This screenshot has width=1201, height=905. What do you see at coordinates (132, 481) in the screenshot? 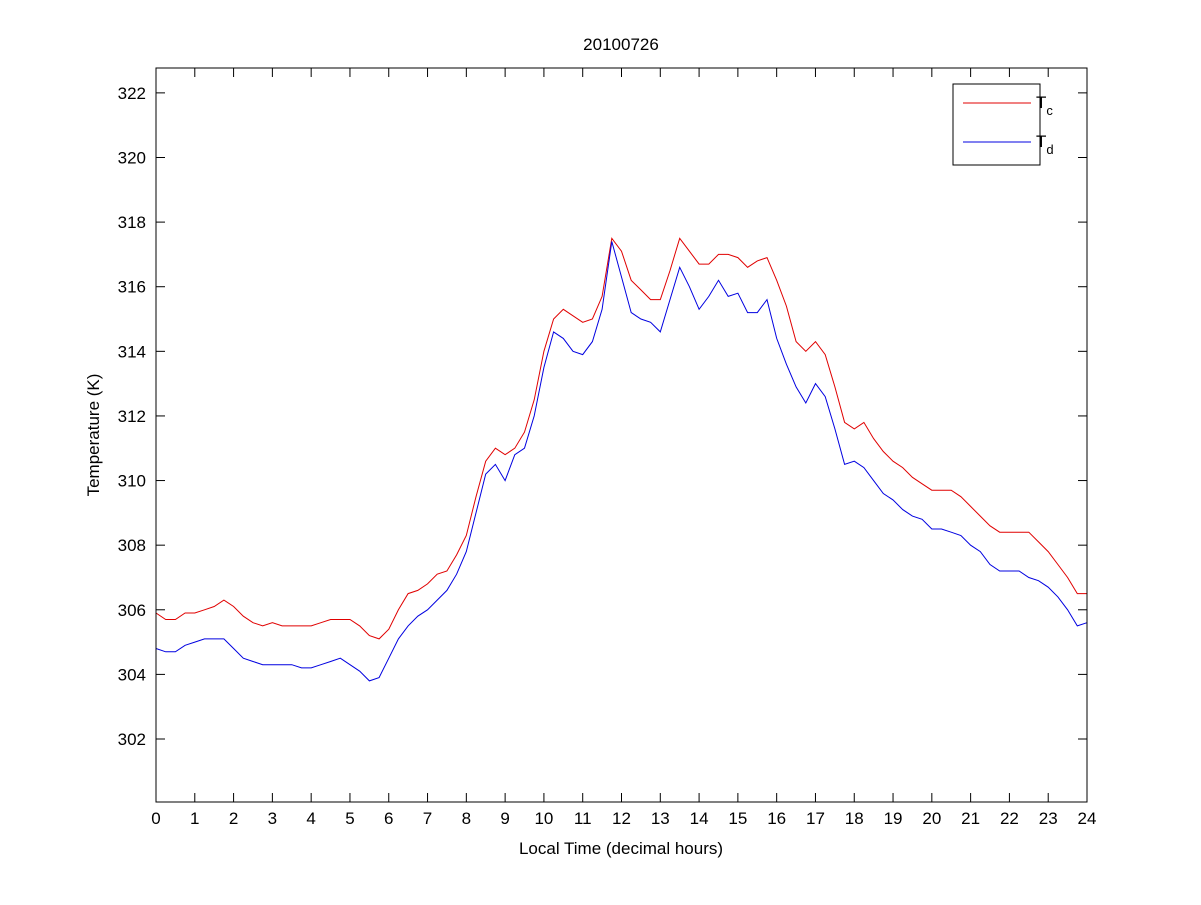
I see `y-tick-label: 310` at bounding box center [132, 481].